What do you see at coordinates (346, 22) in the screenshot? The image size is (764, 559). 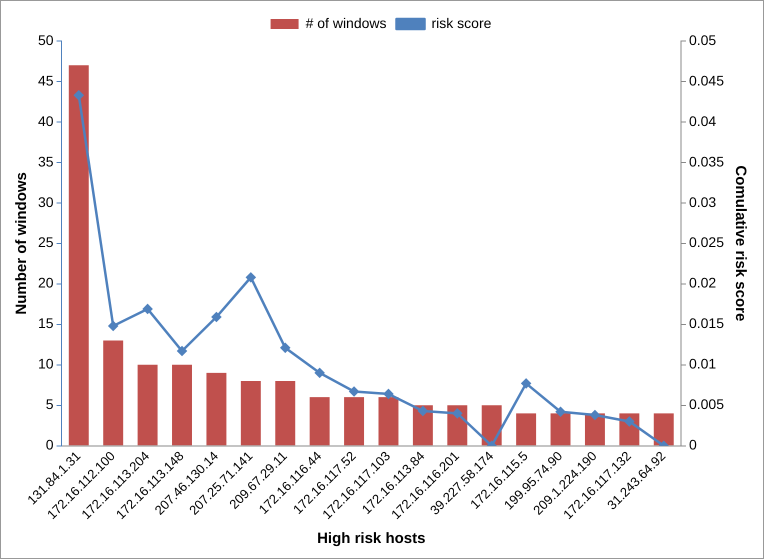 I see `legend-label: # of windows` at bounding box center [346, 22].